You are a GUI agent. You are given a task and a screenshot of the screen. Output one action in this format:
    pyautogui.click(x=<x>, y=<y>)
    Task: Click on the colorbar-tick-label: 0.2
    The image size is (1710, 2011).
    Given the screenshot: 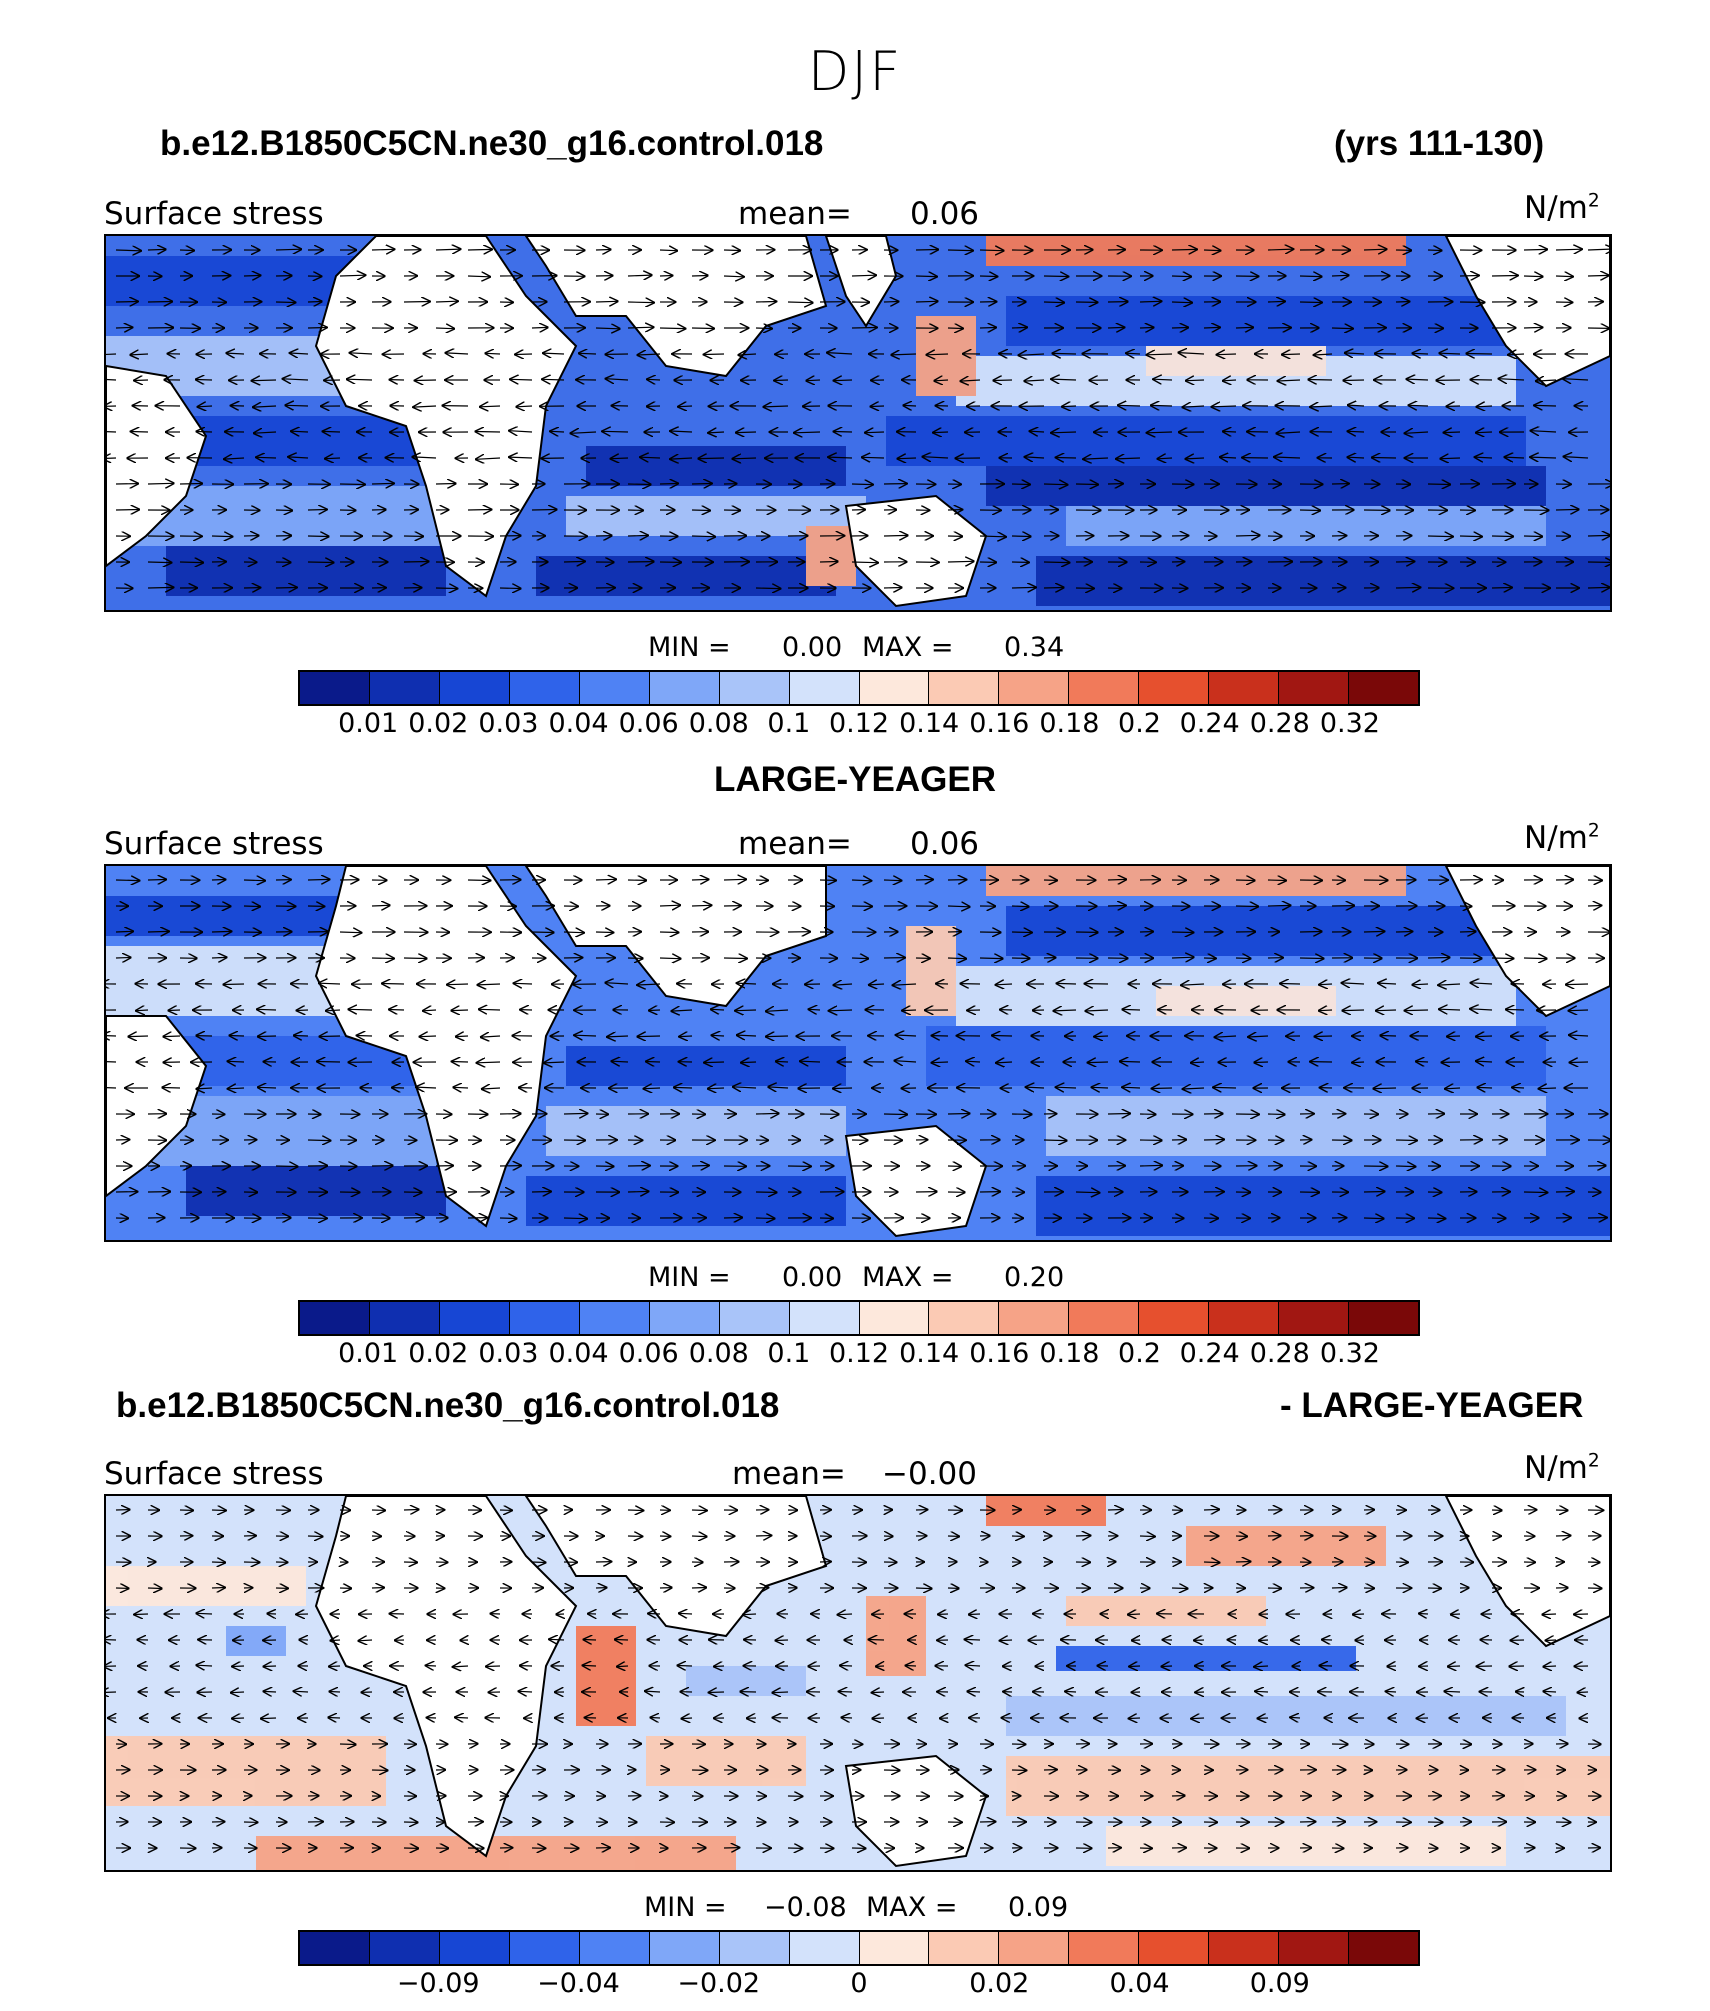 What is the action you would take?
    pyautogui.click(x=1139, y=723)
    